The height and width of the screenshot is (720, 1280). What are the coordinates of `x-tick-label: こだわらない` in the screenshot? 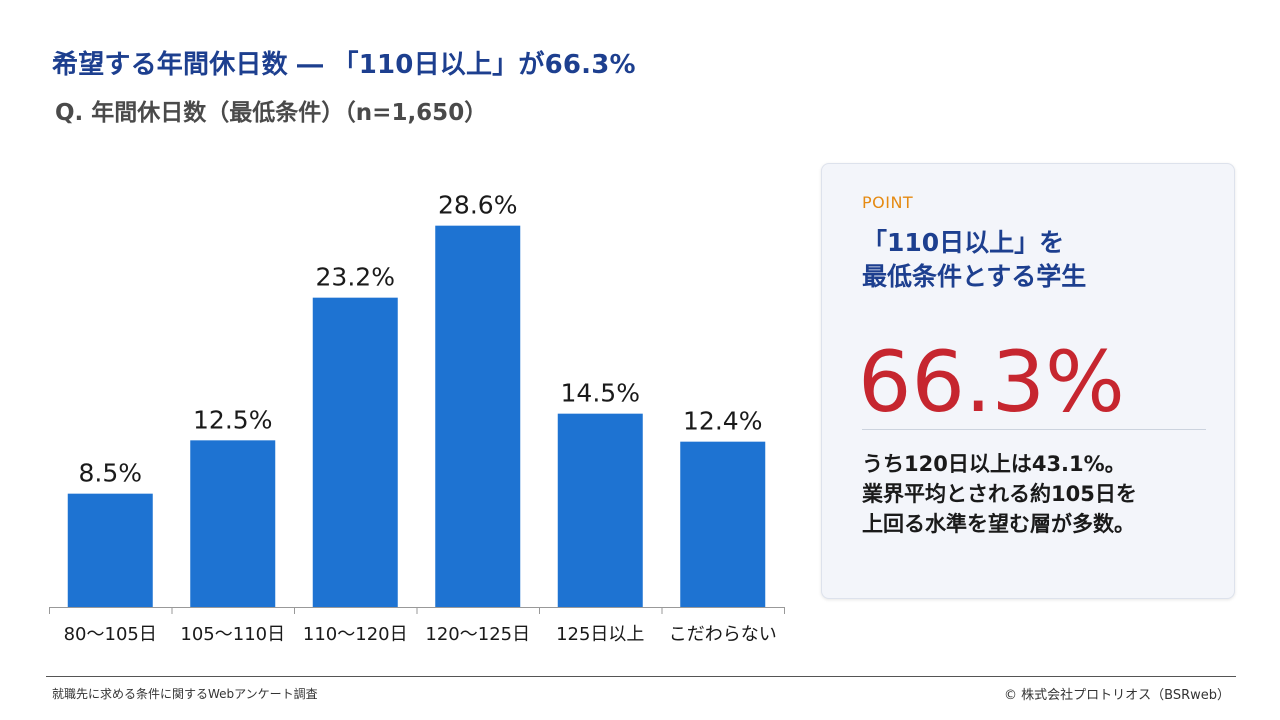 It's located at (723, 634).